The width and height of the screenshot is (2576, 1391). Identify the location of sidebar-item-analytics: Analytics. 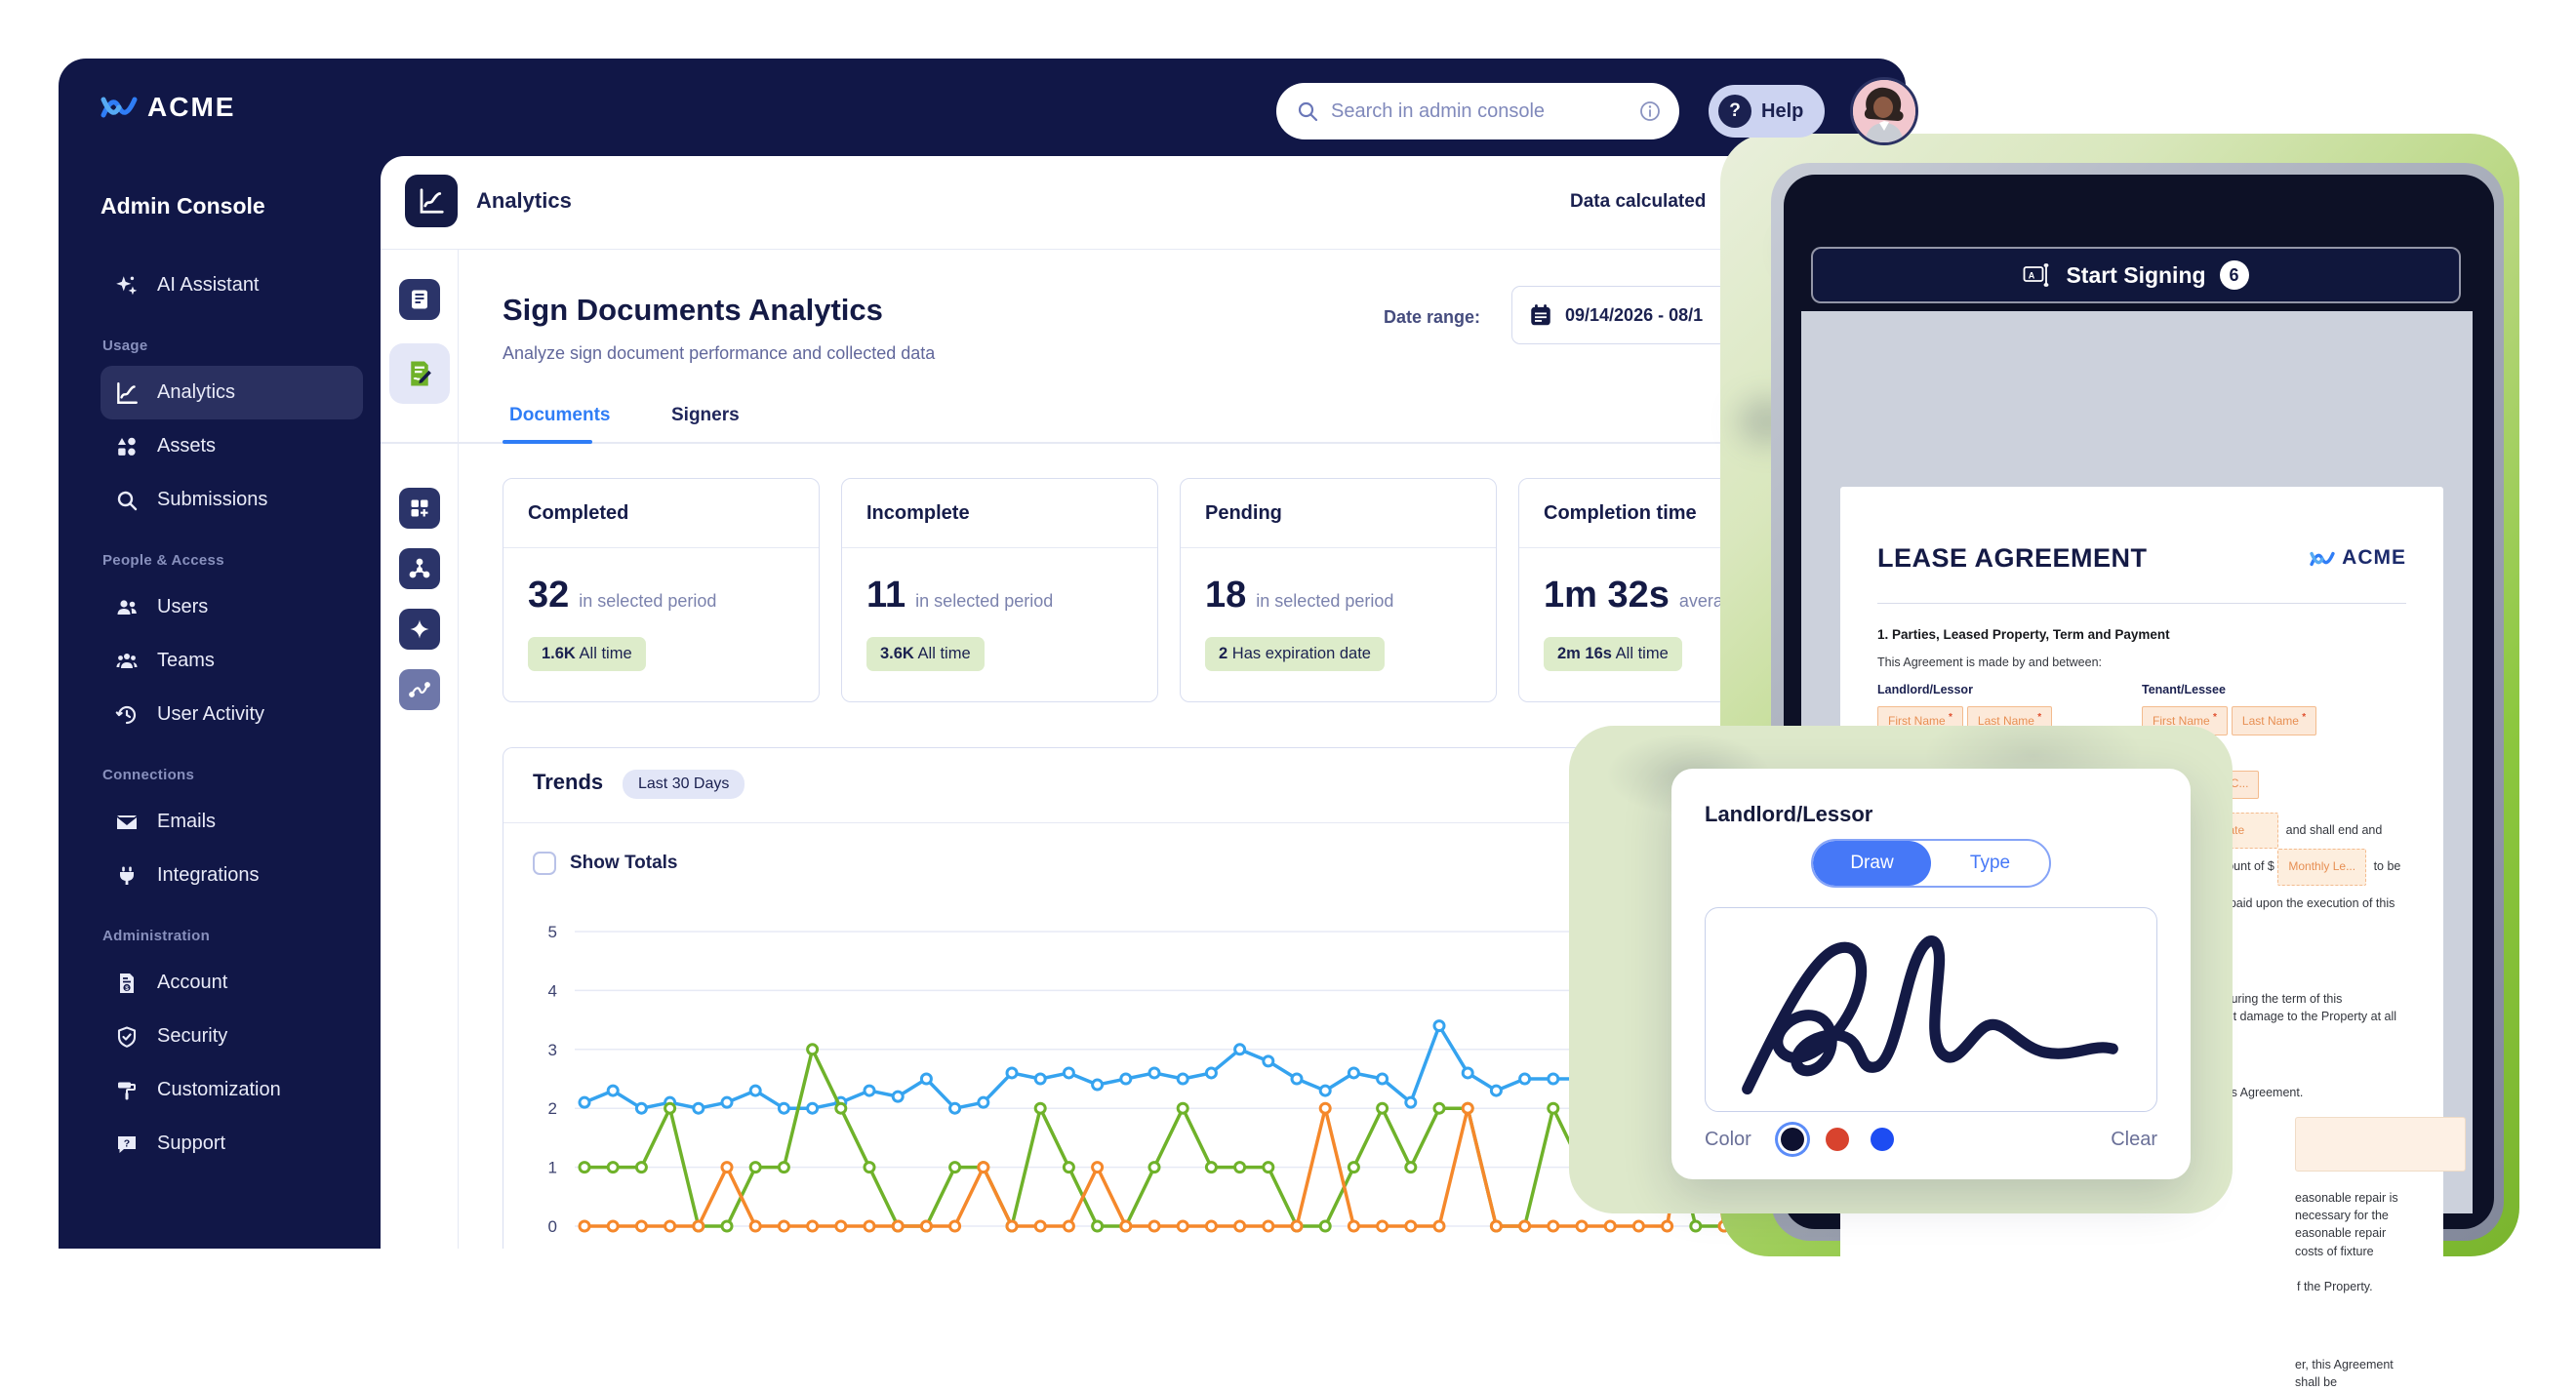
(232, 392).